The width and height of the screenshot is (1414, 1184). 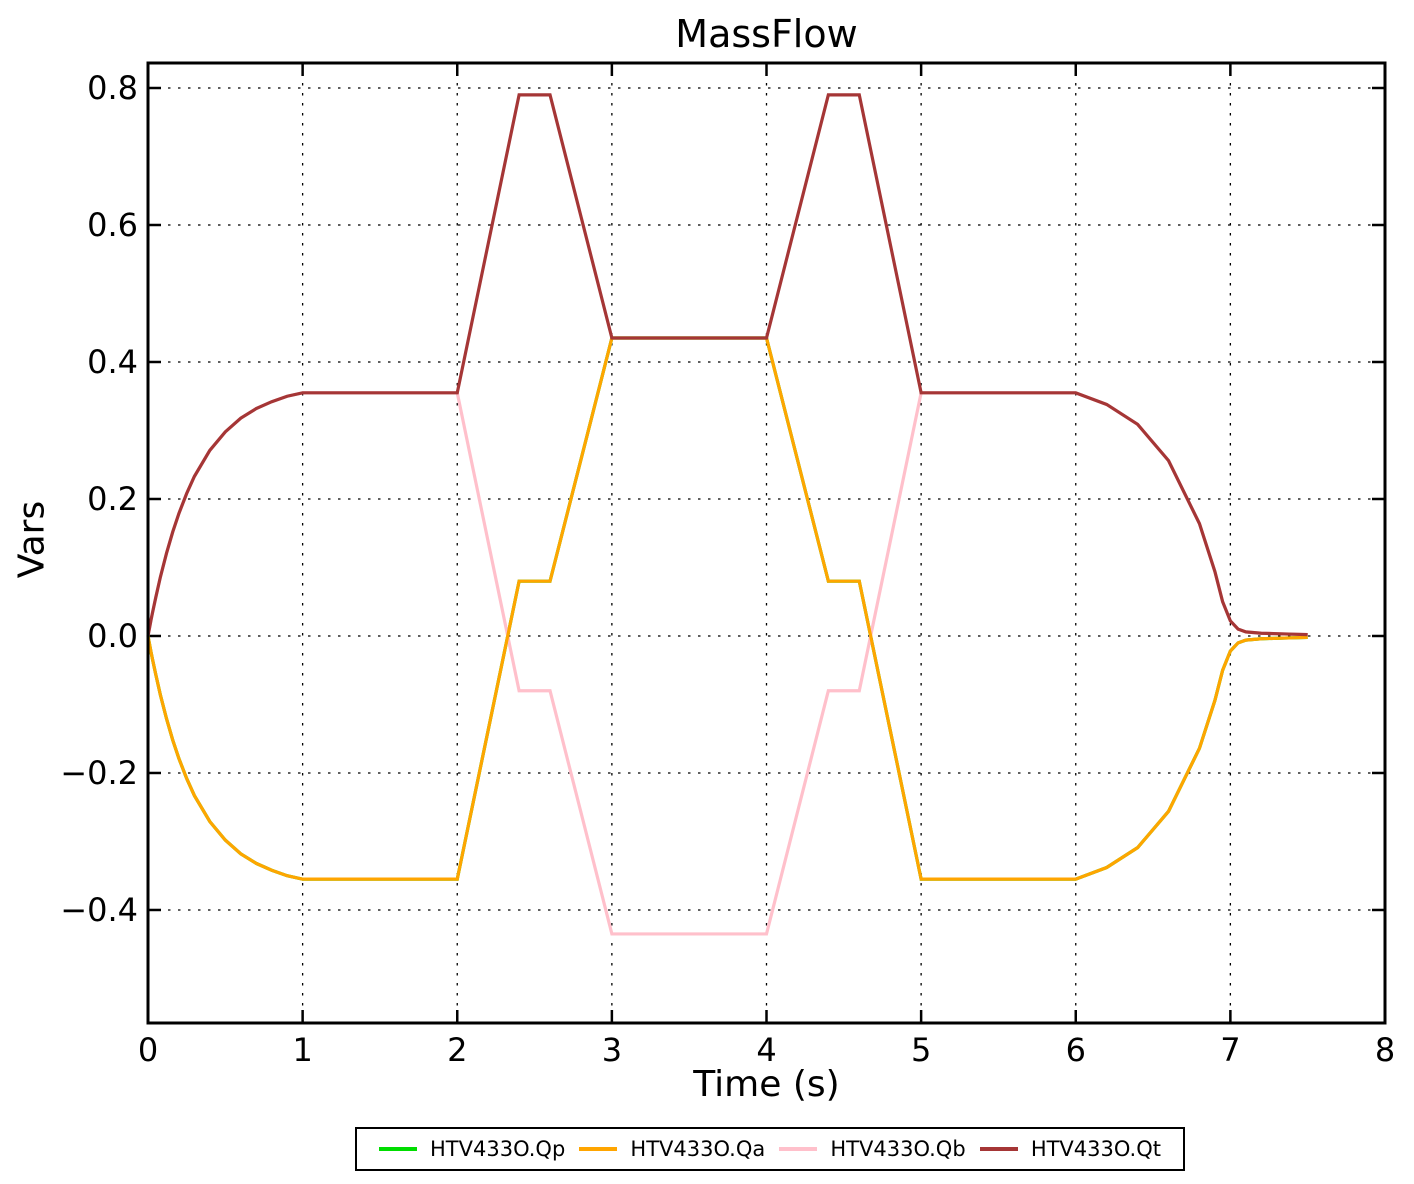 I want to click on legend-item-qp: HTV433O.Qp, so click(x=472, y=1149).